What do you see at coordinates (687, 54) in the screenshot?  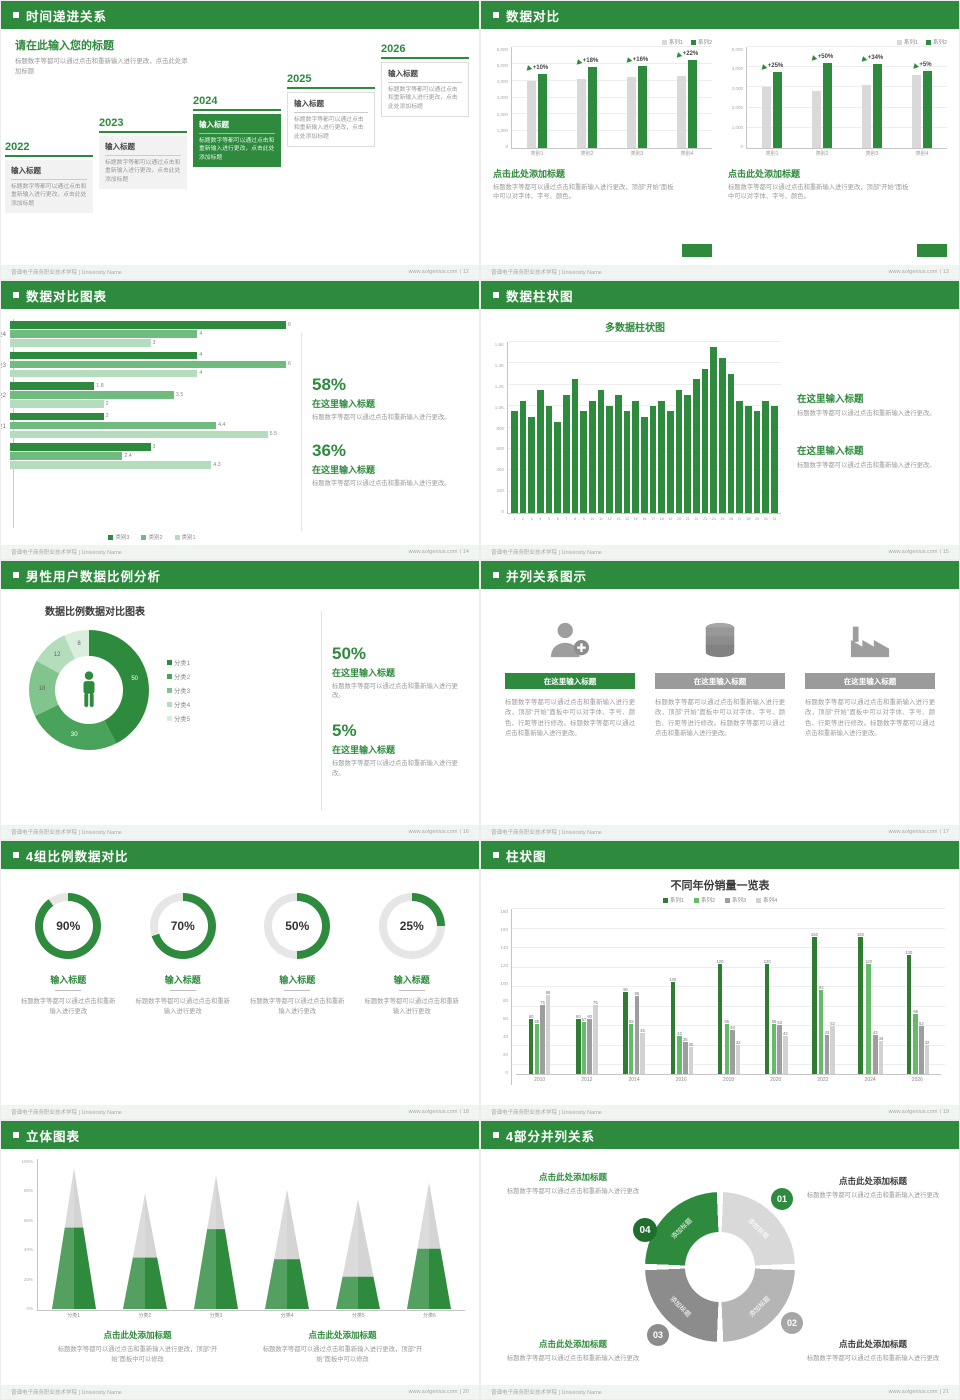 I see `s13-pct: +22%` at bounding box center [687, 54].